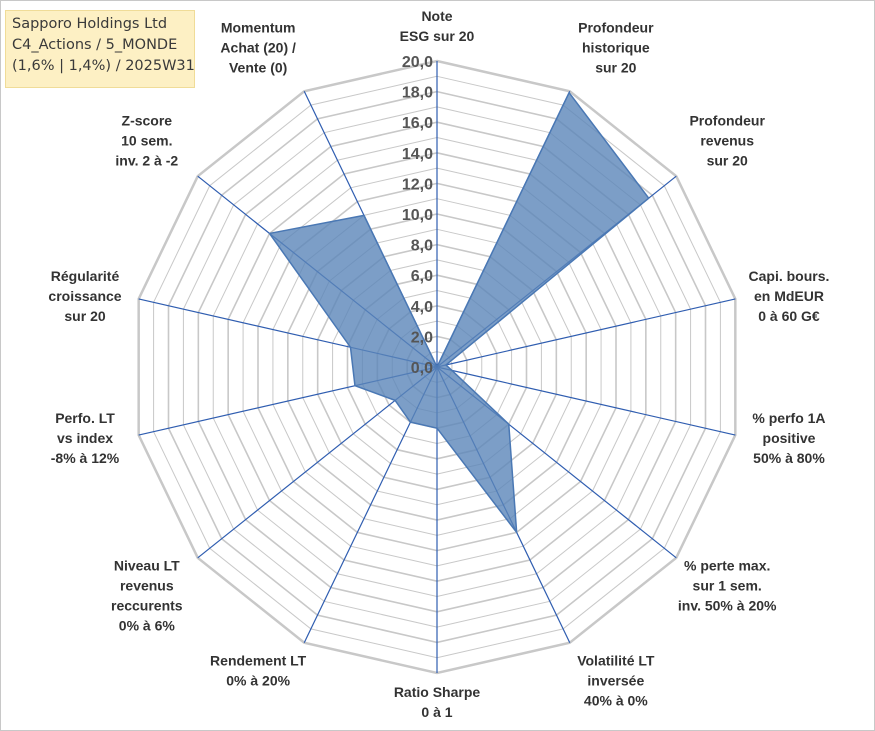 The width and height of the screenshot is (875, 731). What do you see at coordinates (417, 184) in the screenshot?
I see `tick-label: 12,0` at bounding box center [417, 184].